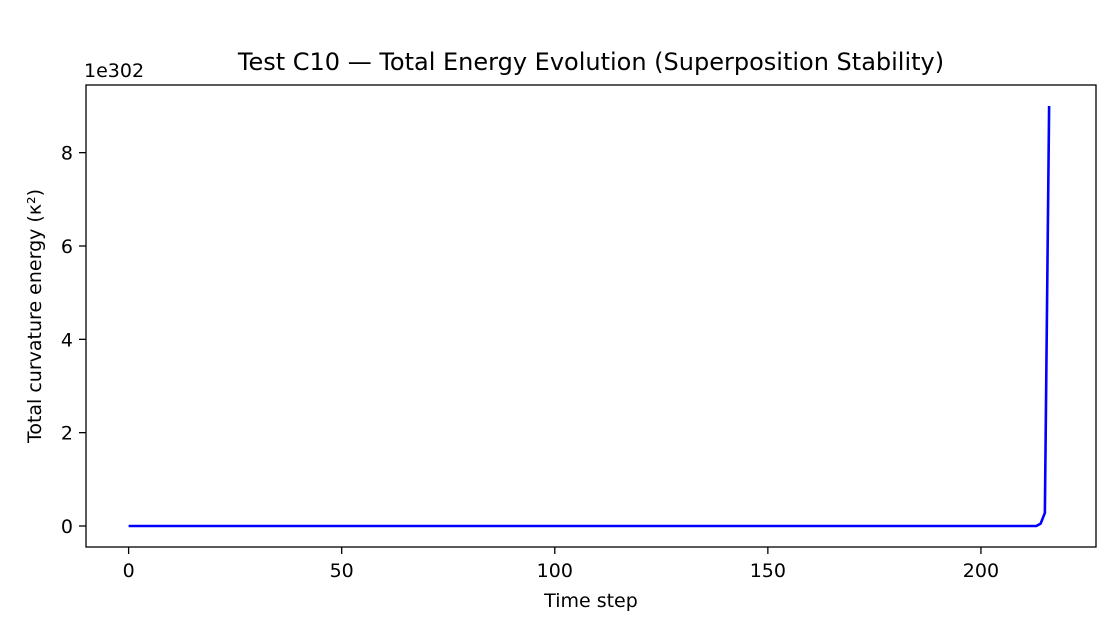 Image resolution: width=1120 pixels, height=640 pixels. I want to click on x-axis-label: Time step, so click(590, 601).